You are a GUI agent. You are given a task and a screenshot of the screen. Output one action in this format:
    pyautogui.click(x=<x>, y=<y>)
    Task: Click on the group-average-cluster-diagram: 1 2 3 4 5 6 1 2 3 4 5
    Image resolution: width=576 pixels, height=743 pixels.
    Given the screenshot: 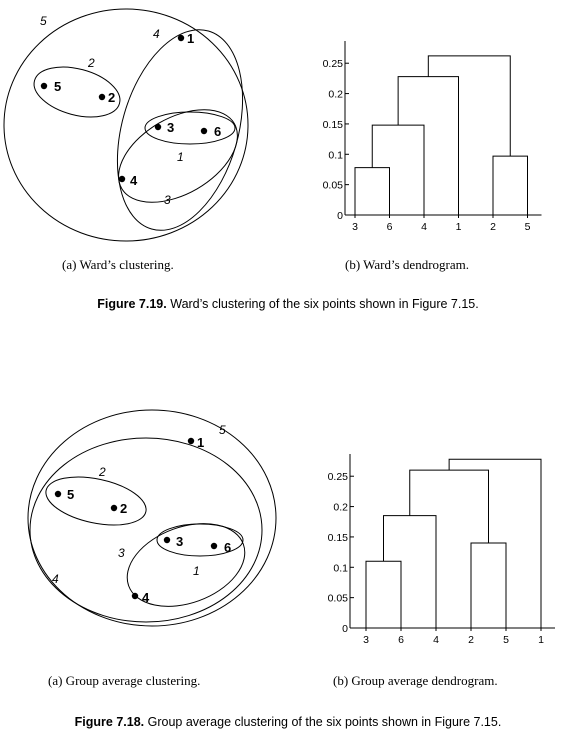 What is the action you would take?
    pyautogui.click(x=152, y=518)
    